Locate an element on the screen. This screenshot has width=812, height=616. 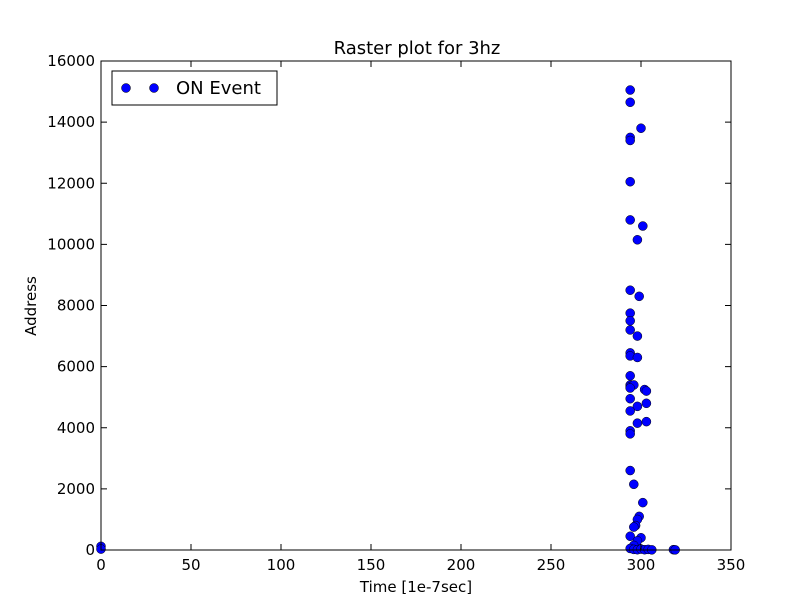
x-tick-label: 50 is located at coordinates (190, 565).